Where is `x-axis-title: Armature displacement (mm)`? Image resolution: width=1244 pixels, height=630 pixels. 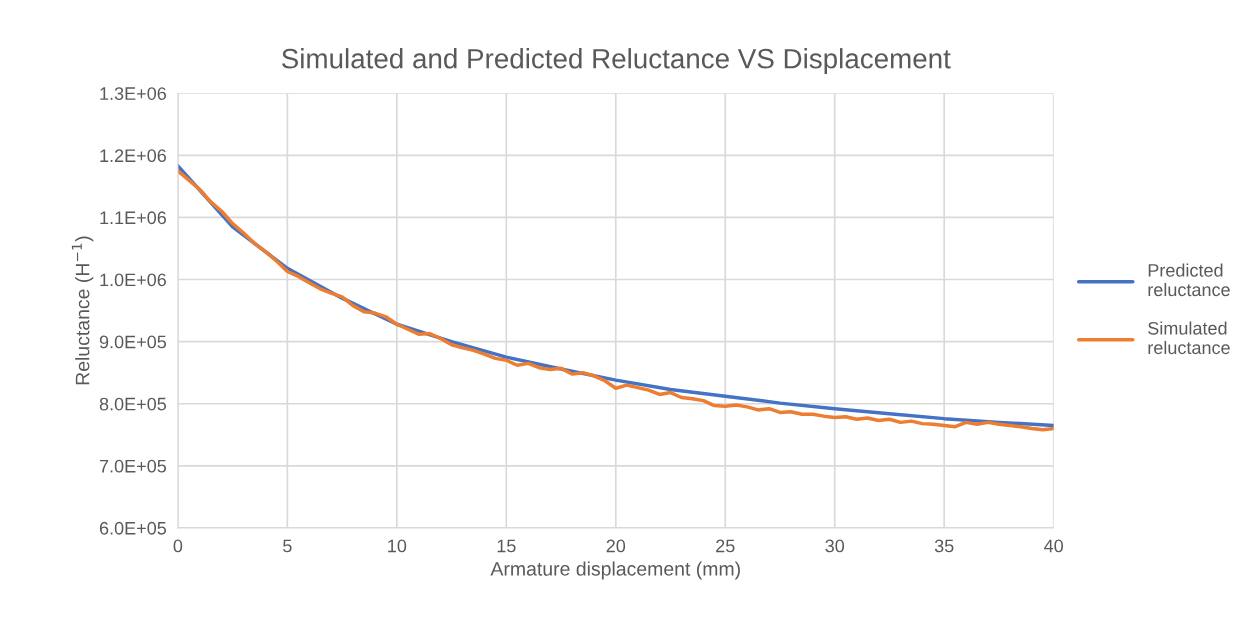 x-axis-title: Armature displacement (mm) is located at coordinates (615, 570).